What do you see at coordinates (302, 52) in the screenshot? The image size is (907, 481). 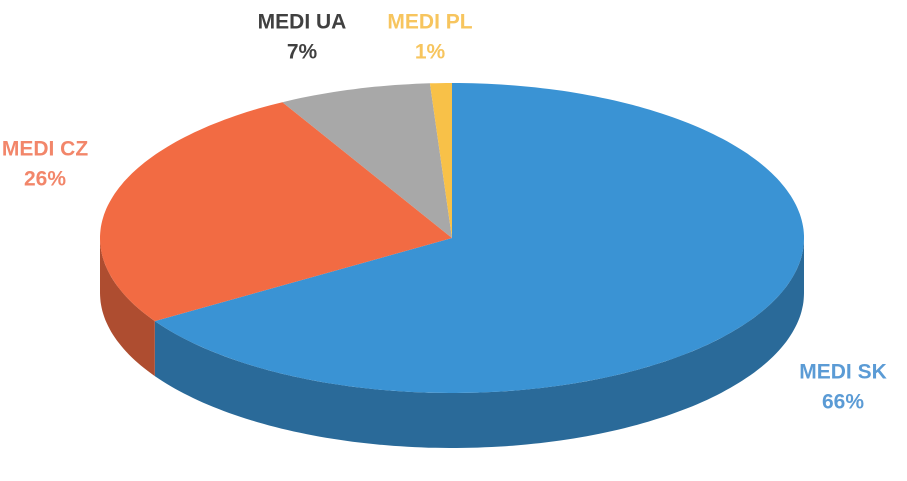 I see `slice-value-label: 7%` at bounding box center [302, 52].